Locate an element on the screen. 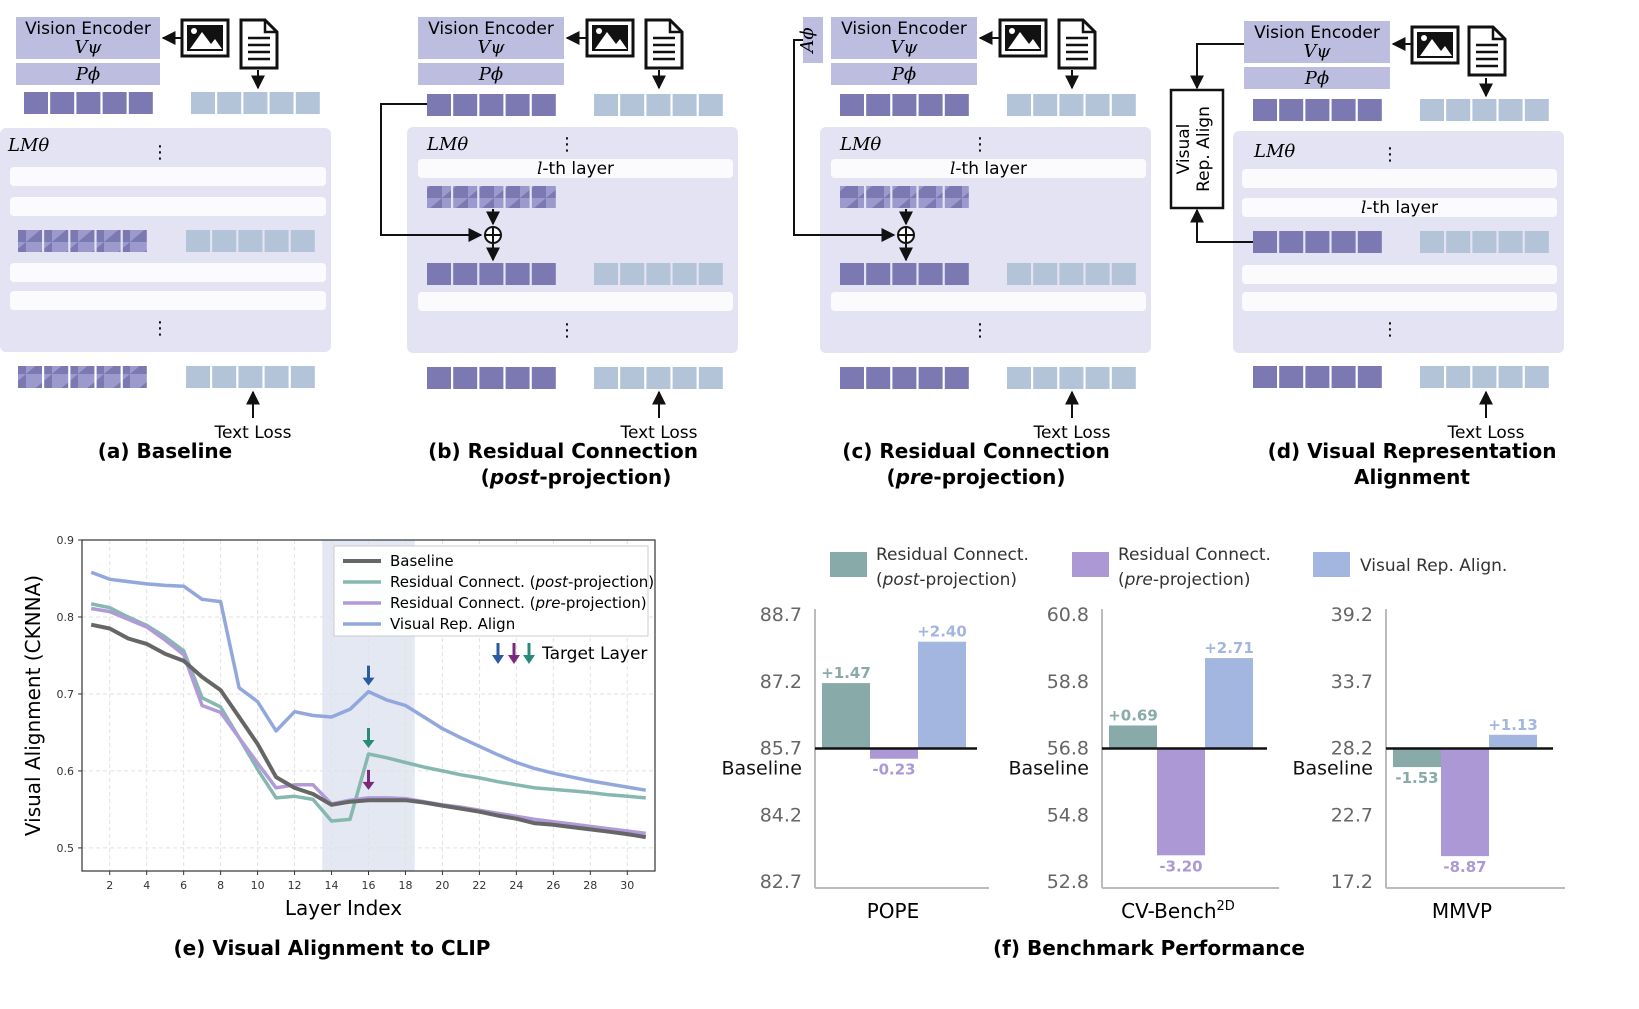 The width and height of the screenshot is (1639, 1009). a-phi-label: Aϕ is located at coordinates (807, 40).